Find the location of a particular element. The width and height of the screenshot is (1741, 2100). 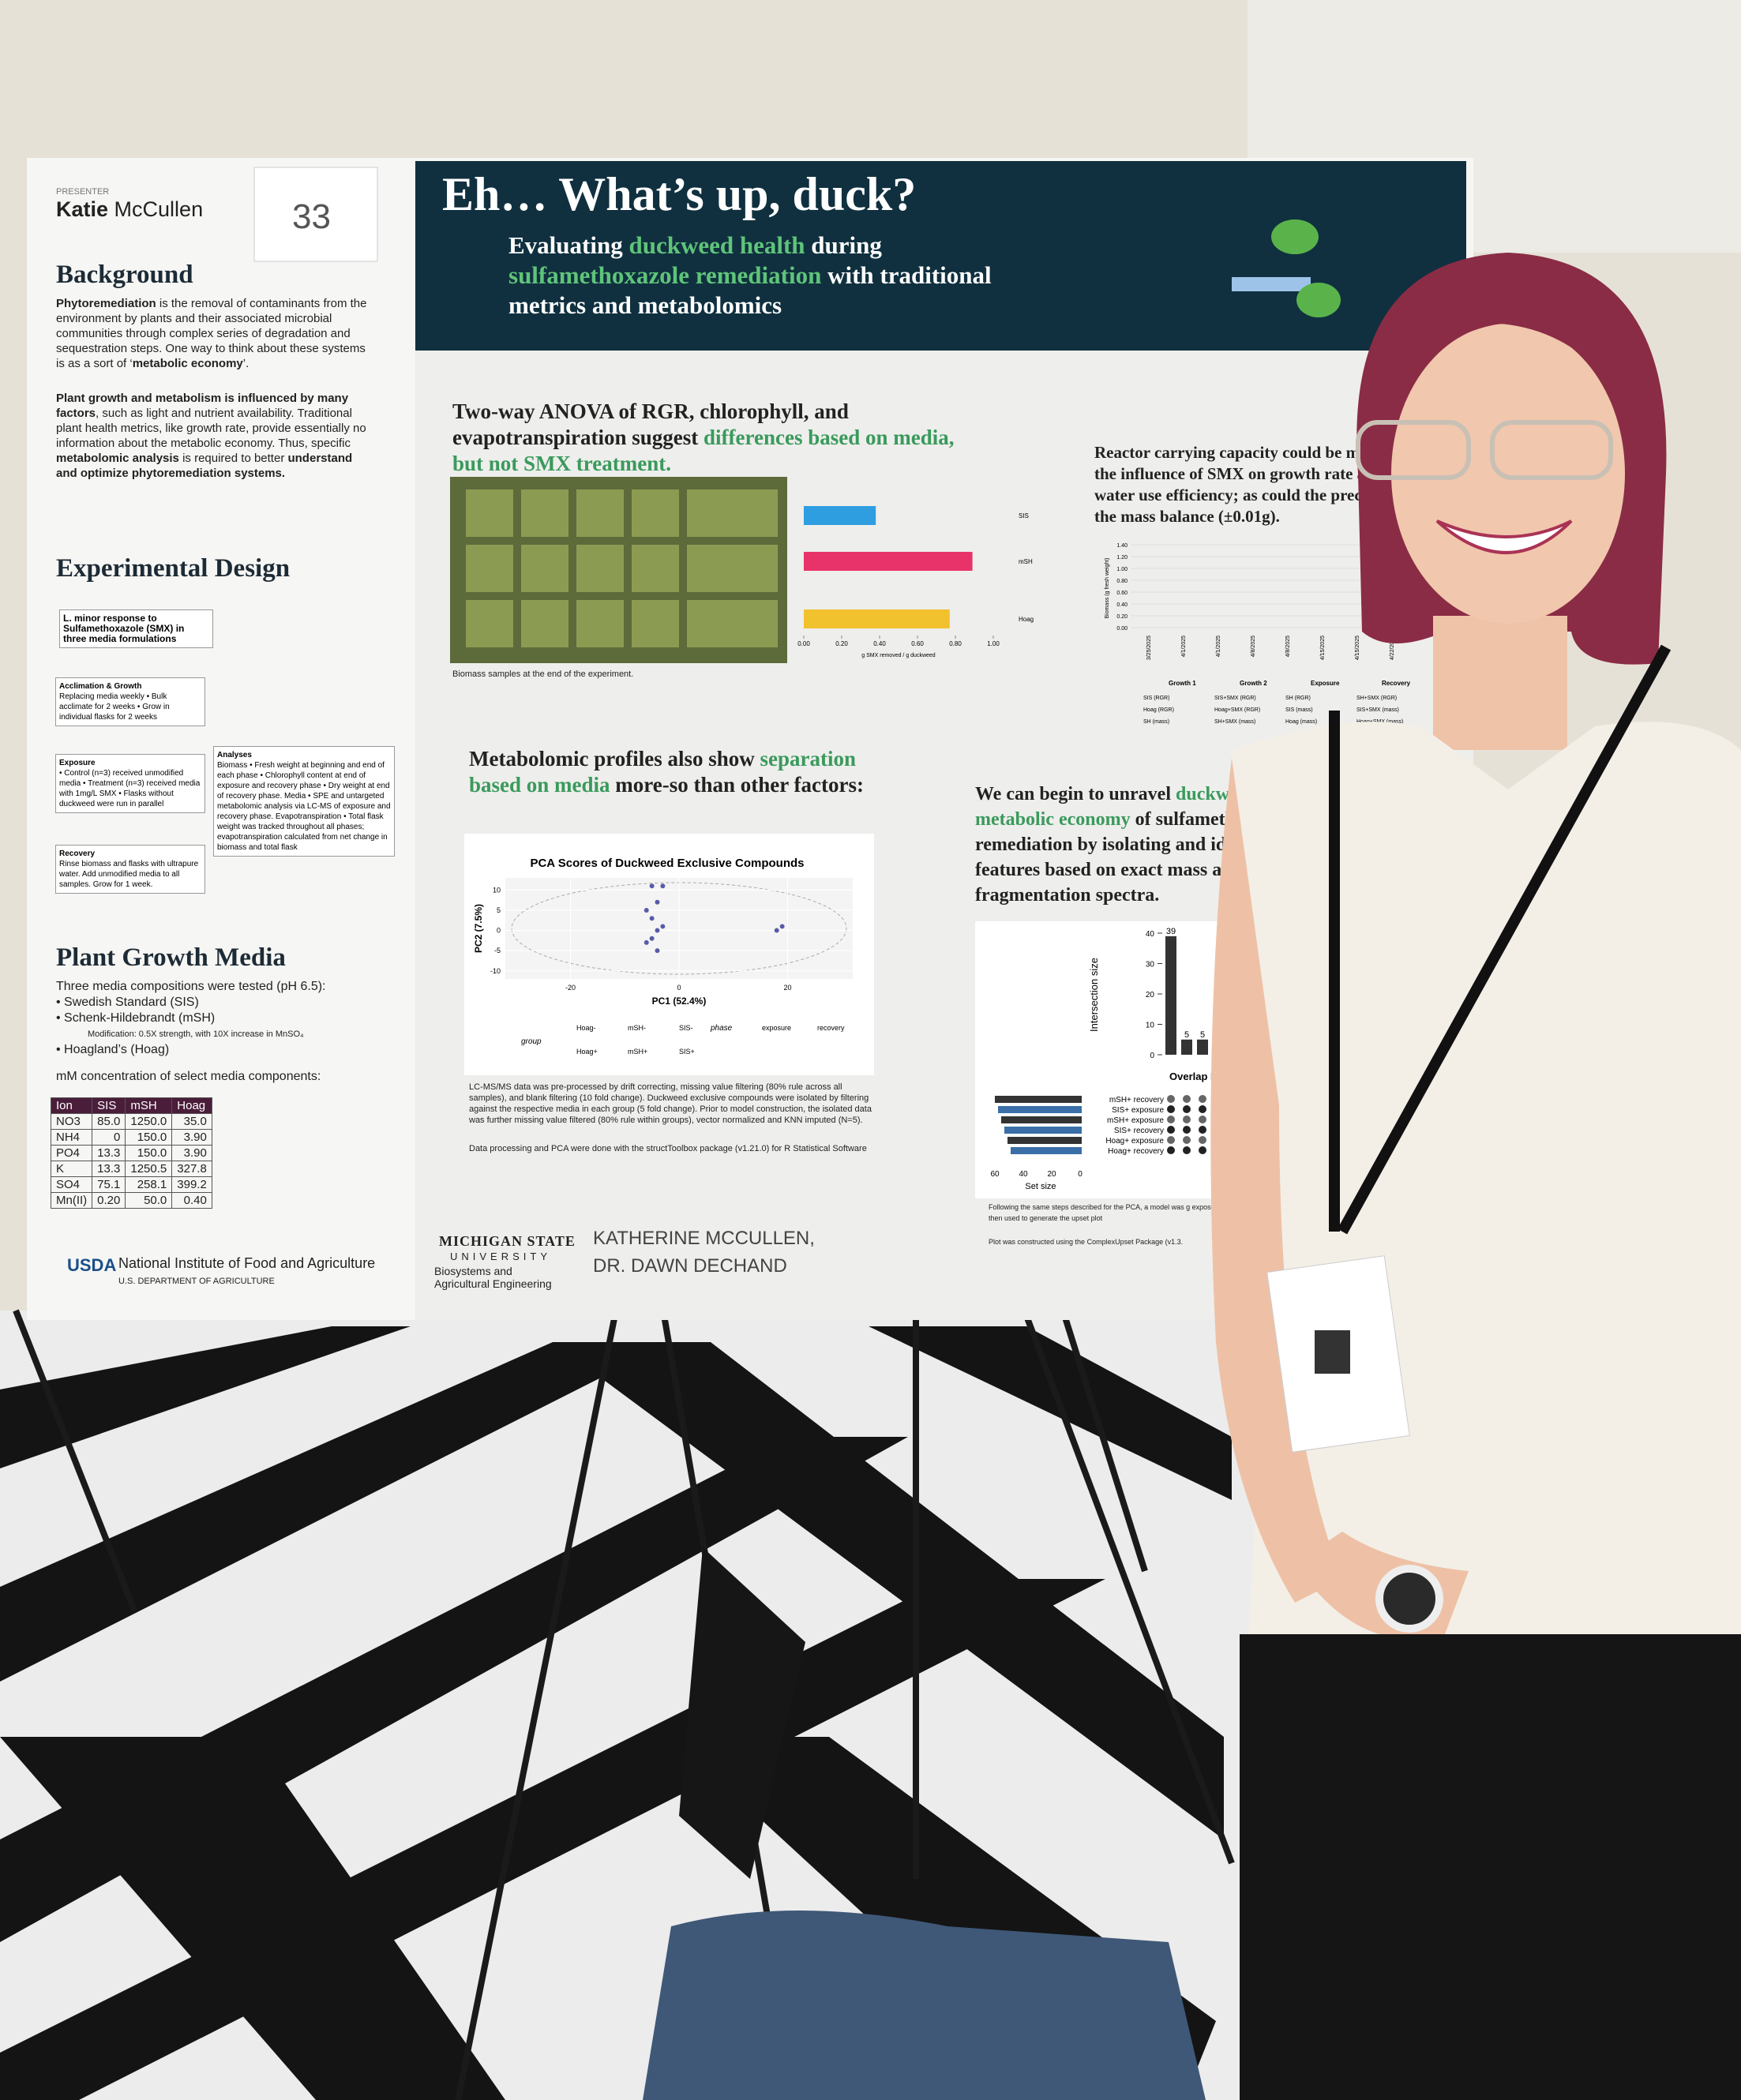

poster-number: 33 is located at coordinates (311, 217).